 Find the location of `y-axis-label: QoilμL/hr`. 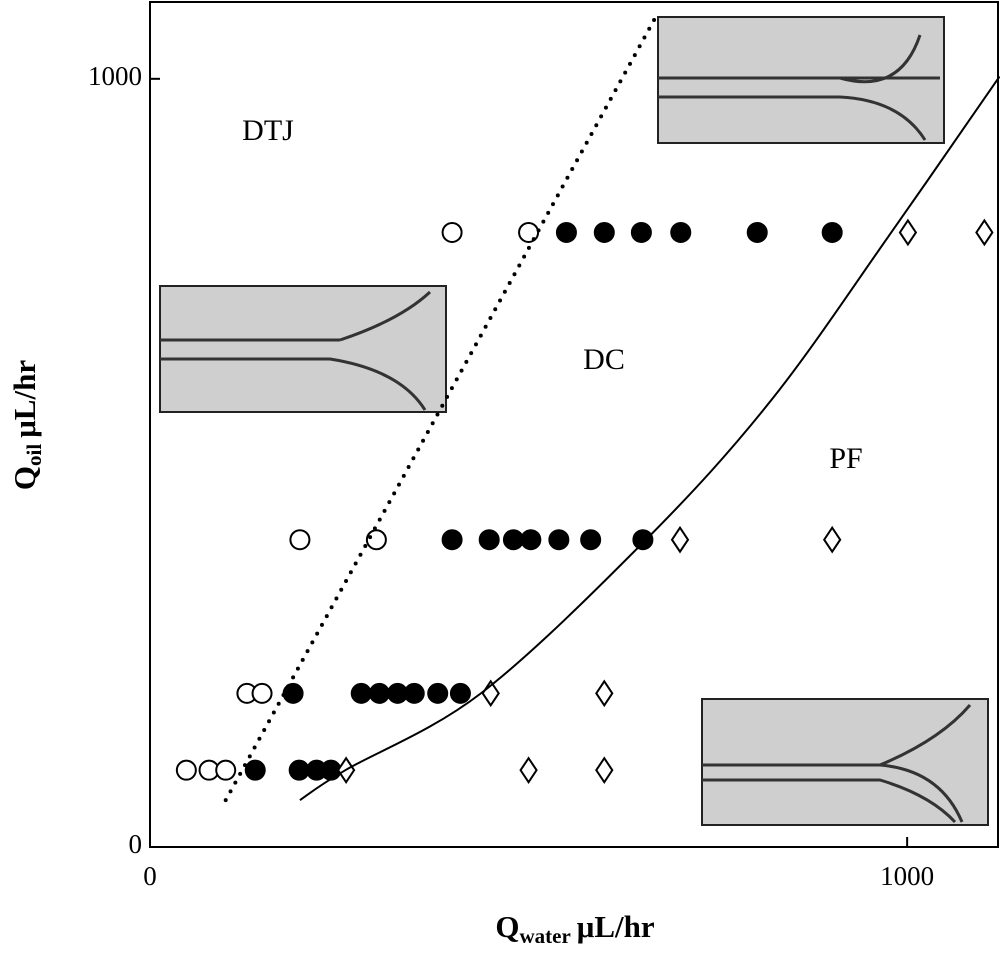

y-axis-label: QoilμL/hr is located at coordinates (26, 425).